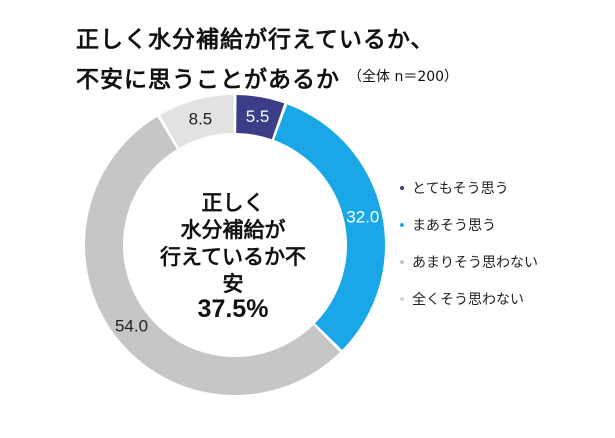 Image resolution: width=615 pixels, height=438 pixels. What do you see at coordinates (502, 225) in the screenshot?
I see `legend-item-2: まあそう思う` at bounding box center [502, 225].